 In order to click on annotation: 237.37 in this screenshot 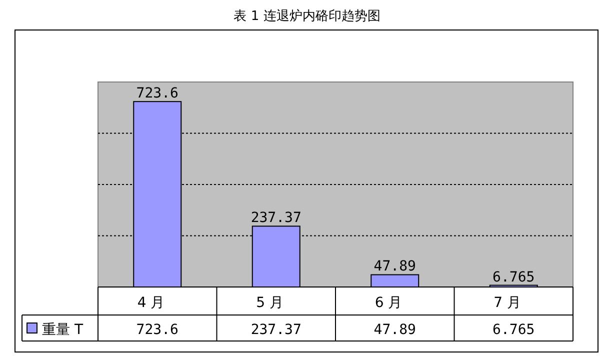, I will do `click(276, 218)`.